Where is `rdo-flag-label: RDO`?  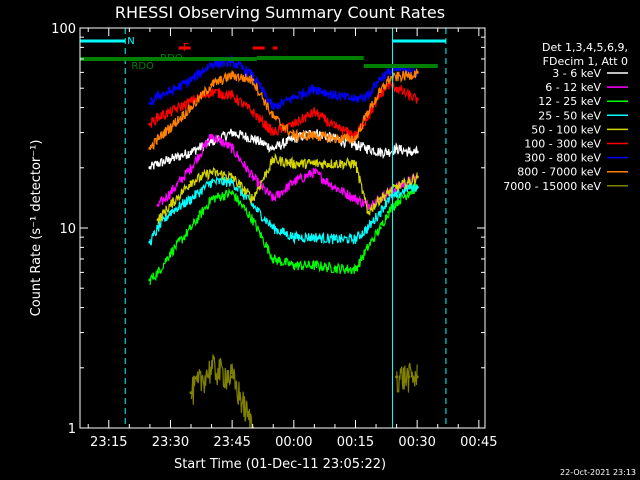
rdo-flag-label: RDO is located at coordinates (142, 66).